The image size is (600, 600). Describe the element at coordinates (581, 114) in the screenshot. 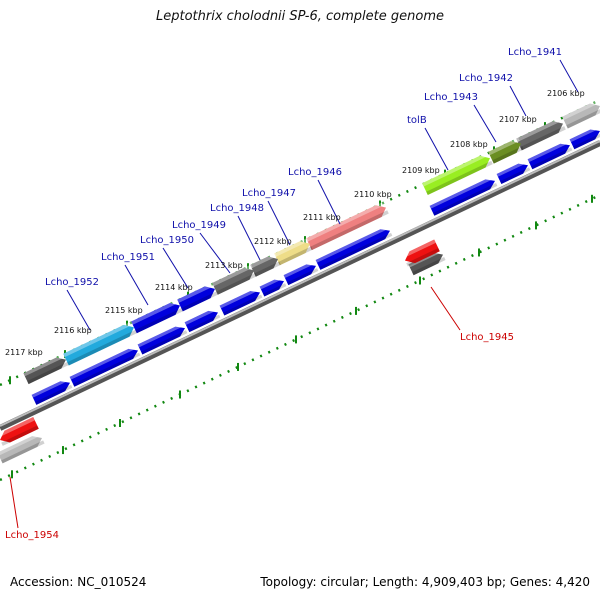

I see `gene-arrow-lcho_1941` at that location.